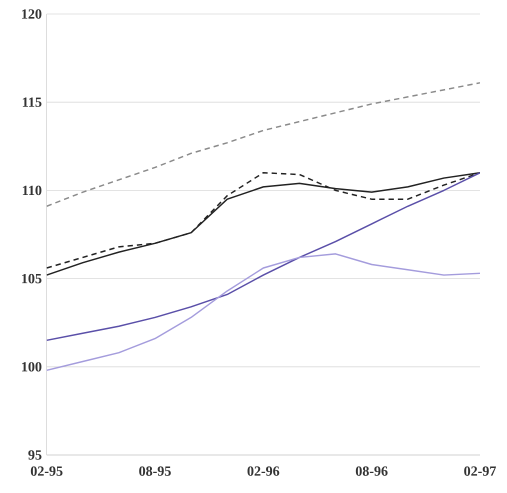 Image resolution: width=507 pixels, height=493 pixels. I want to click on y-tick-label: 110, so click(32, 191).